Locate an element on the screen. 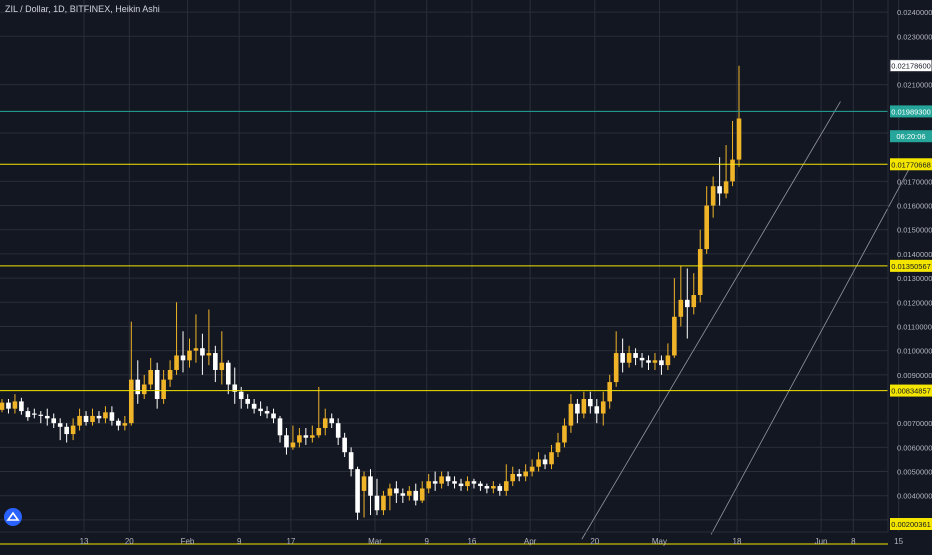  price-badge-label: 0.00200361 is located at coordinates (911, 524).